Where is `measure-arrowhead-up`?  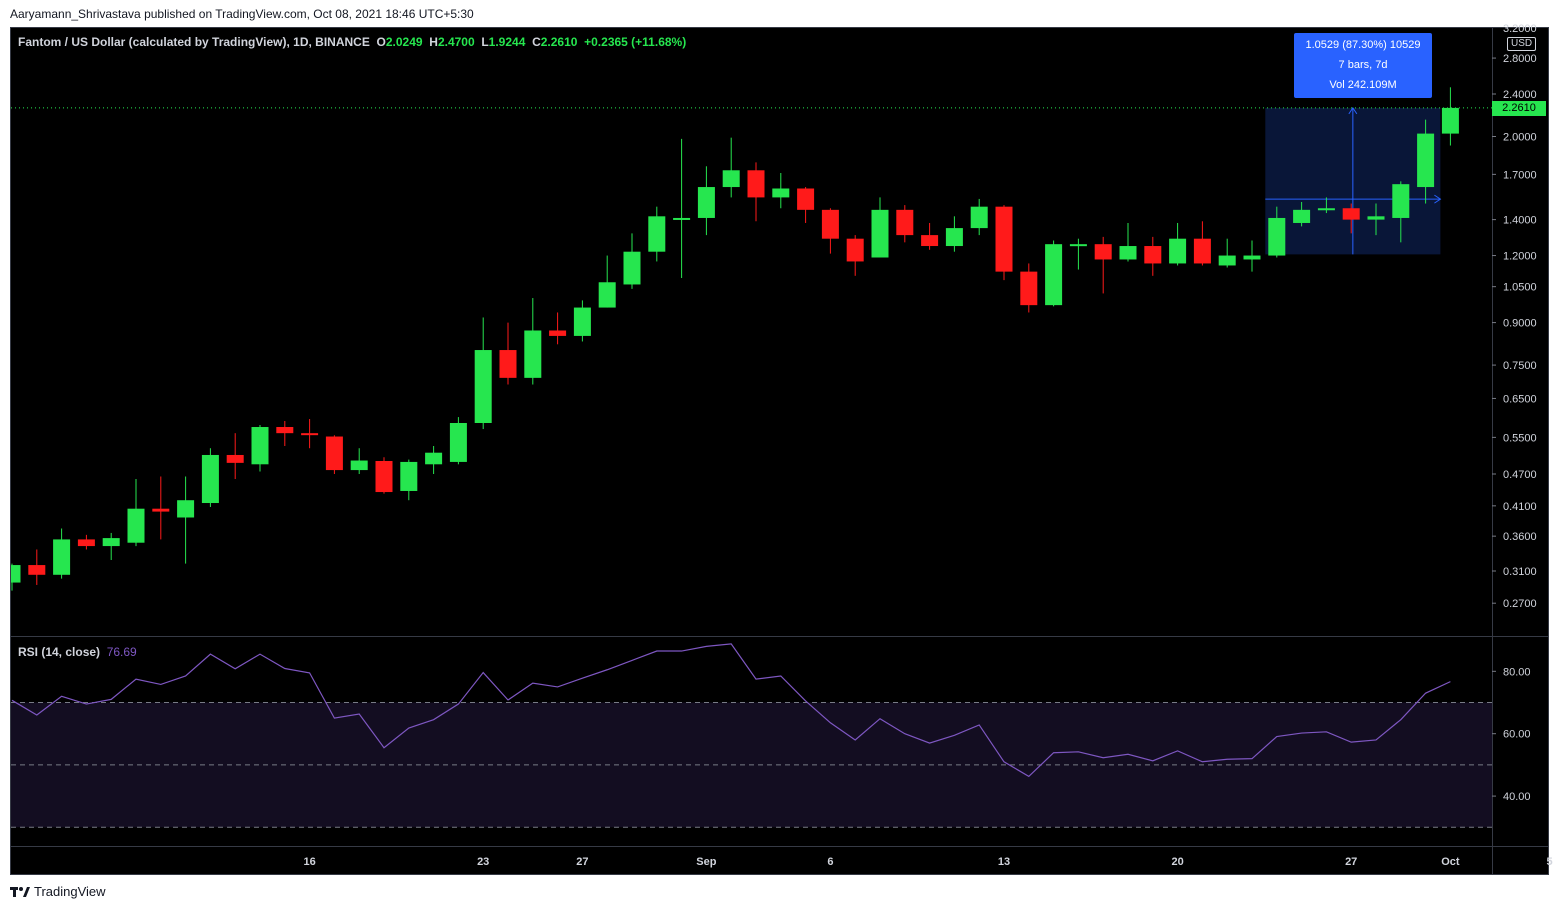 measure-arrowhead-up is located at coordinates (1353, 111).